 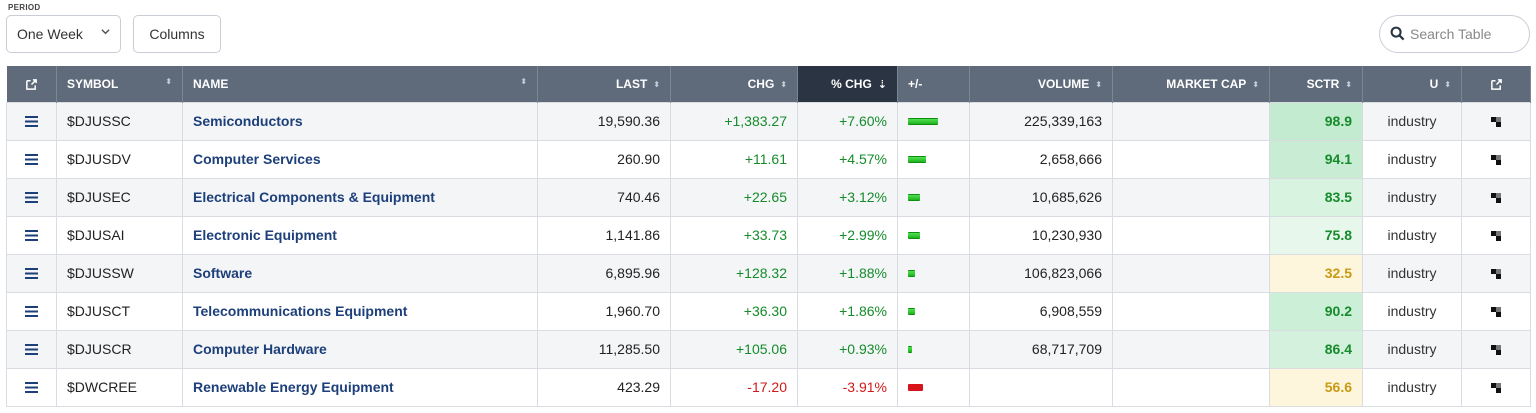 What do you see at coordinates (847, 311) in the screenshot?
I see `pct-chg-cell: +1.86%` at bounding box center [847, 311].